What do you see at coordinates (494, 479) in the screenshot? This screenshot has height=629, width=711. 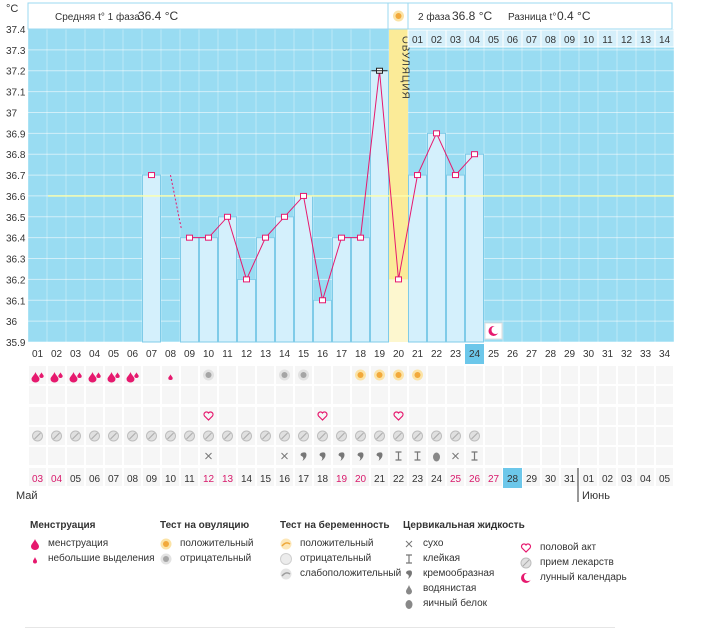 I see `calendar-date-label: 27` at bounding box center [494, 479].